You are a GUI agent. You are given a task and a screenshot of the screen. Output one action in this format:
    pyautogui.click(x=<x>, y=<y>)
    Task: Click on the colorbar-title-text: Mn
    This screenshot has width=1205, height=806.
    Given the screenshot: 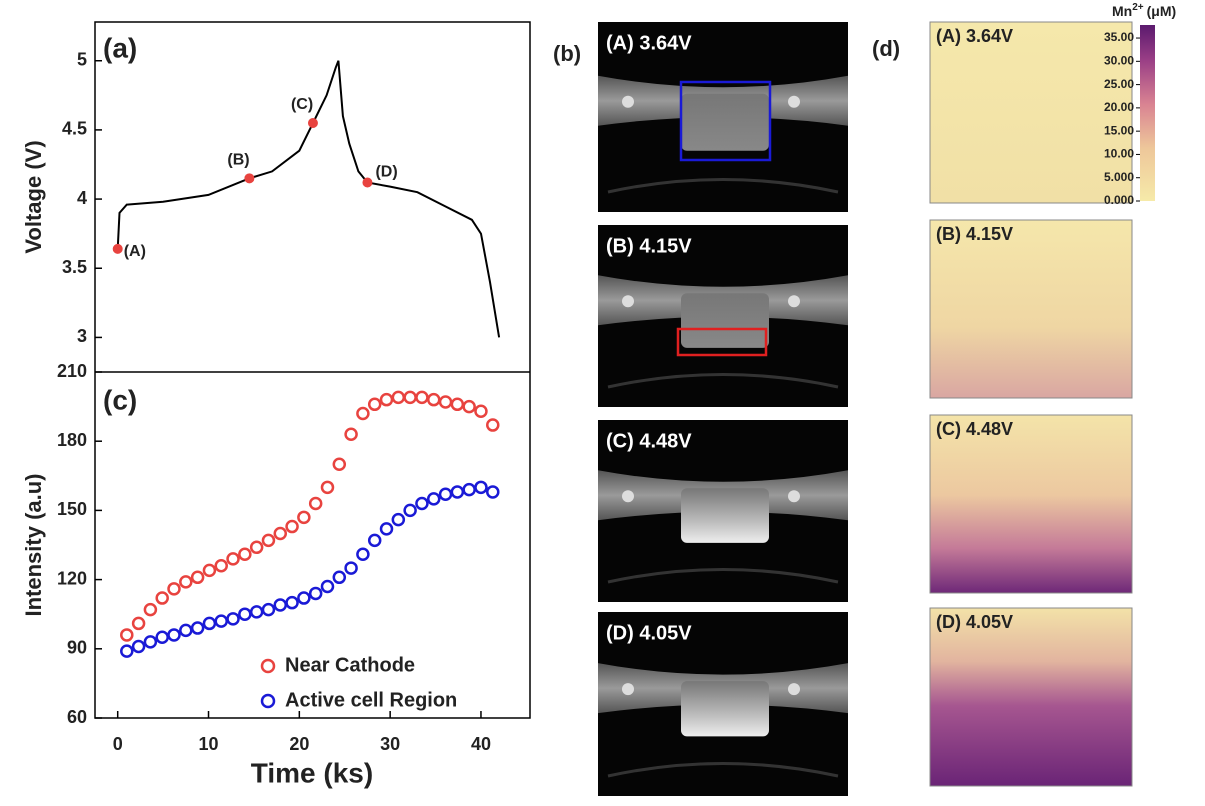 What is the action you would take?
    pyautogui.click(x=1122, y=11)
    